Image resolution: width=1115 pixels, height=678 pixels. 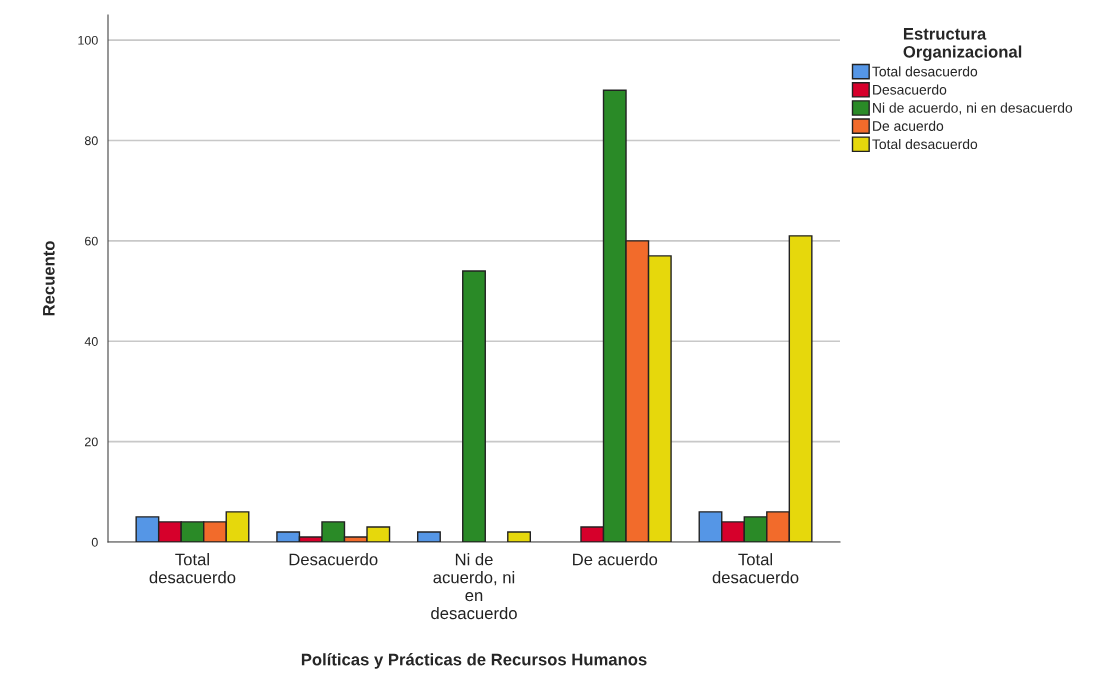 I want to click on x-tick-label: Desacuerdo, so click(x=333, y=559).